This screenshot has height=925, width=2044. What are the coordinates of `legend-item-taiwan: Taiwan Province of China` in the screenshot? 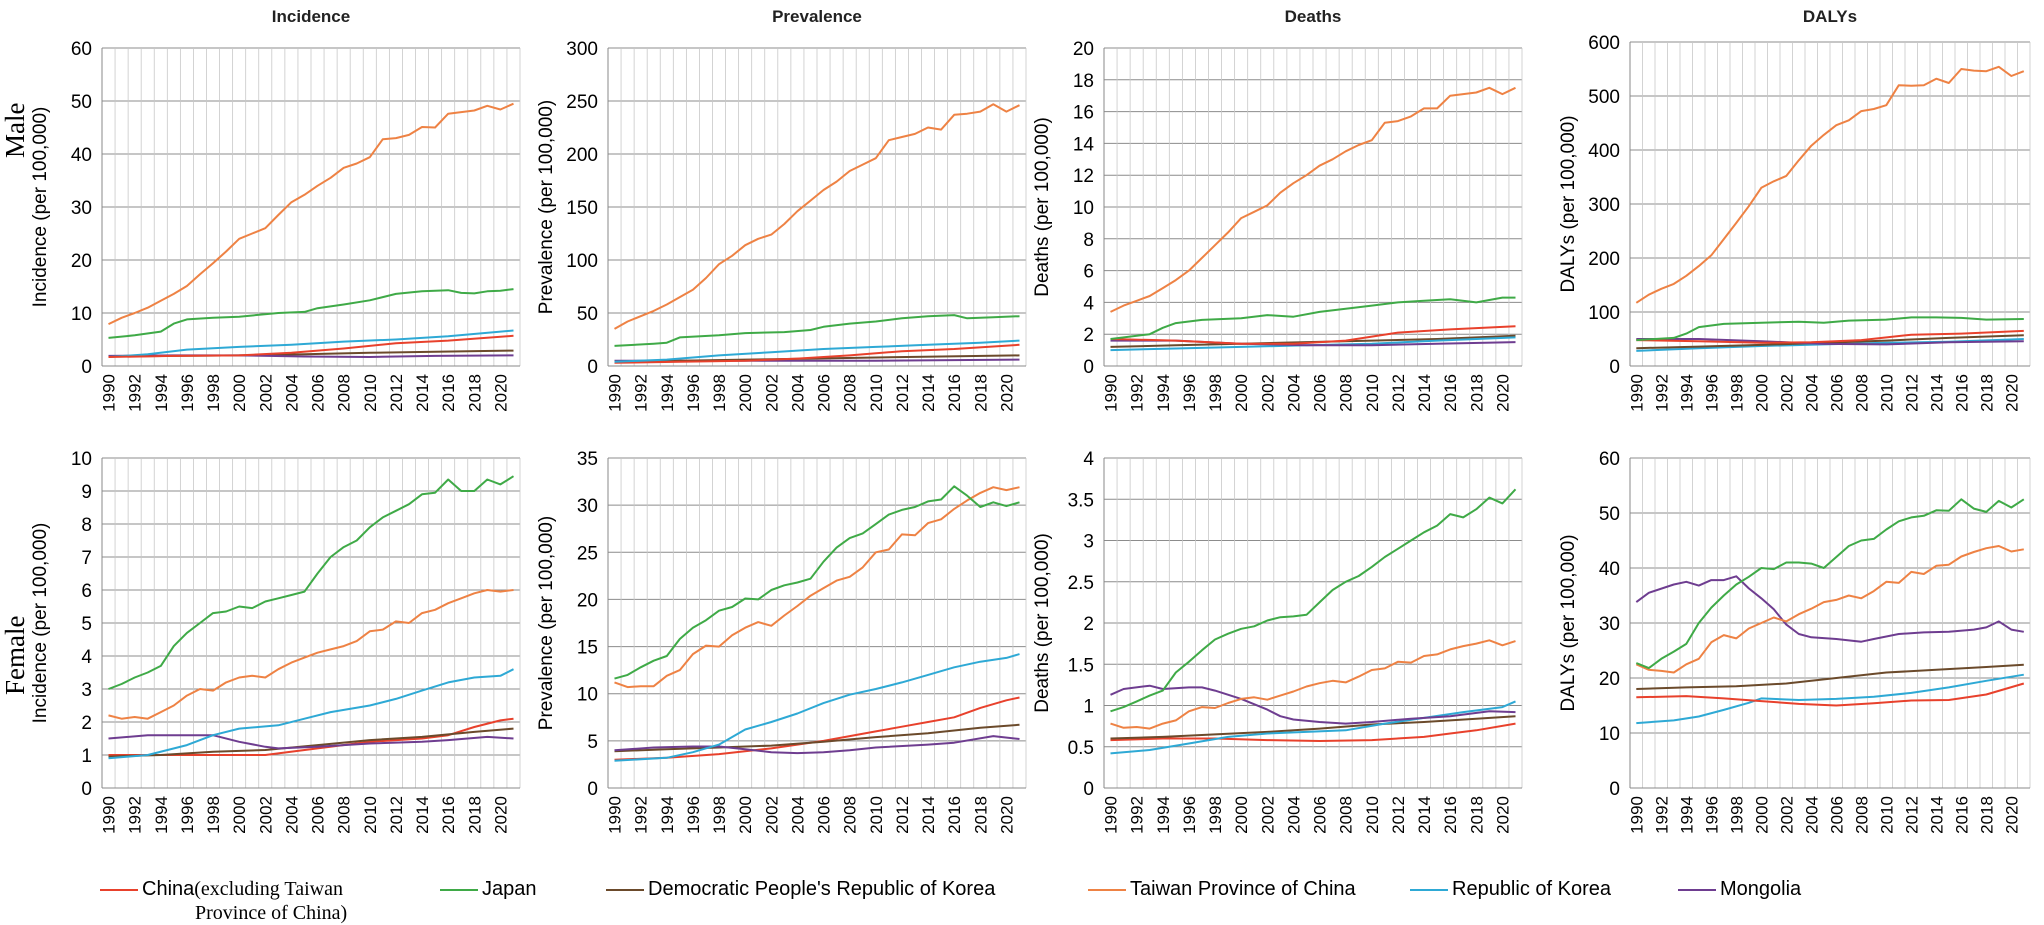 It's located at (1222, 889).